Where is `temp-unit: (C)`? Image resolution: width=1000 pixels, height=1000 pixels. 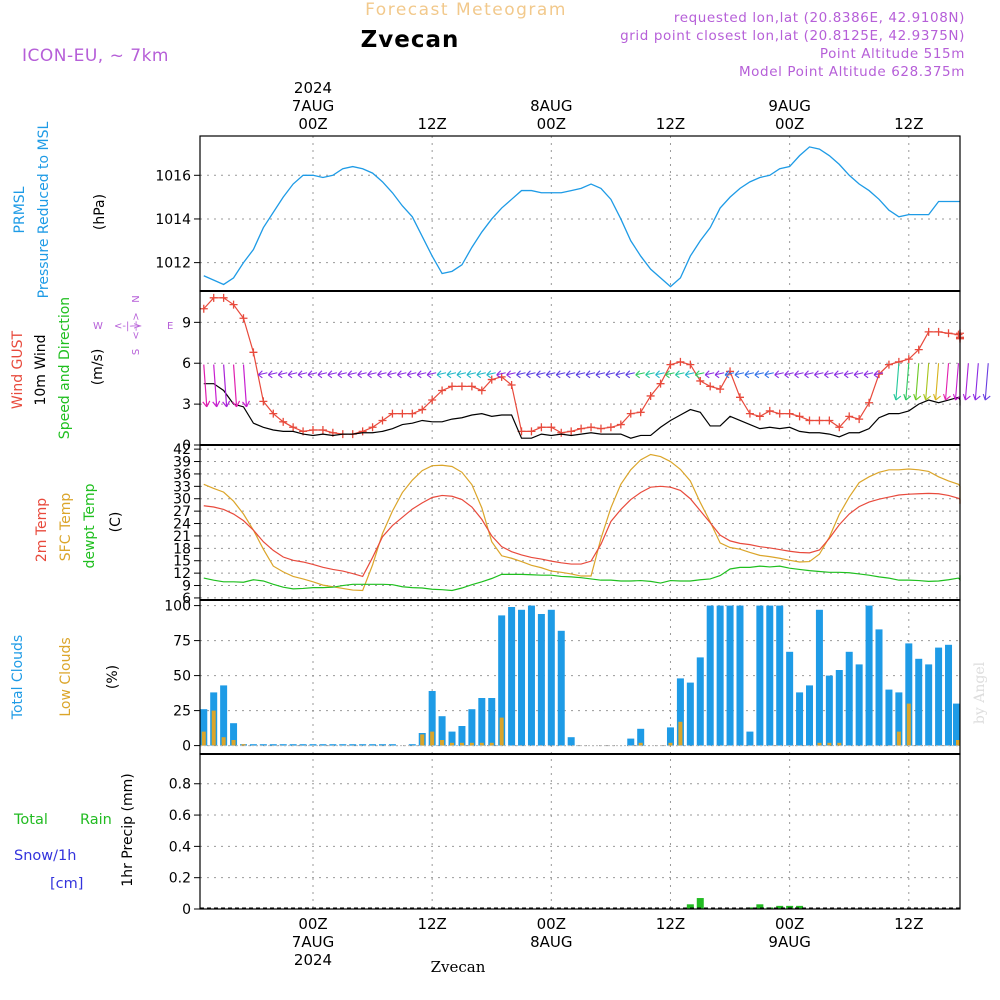 temp-unit: (C) is located at coordinates (116, 522).